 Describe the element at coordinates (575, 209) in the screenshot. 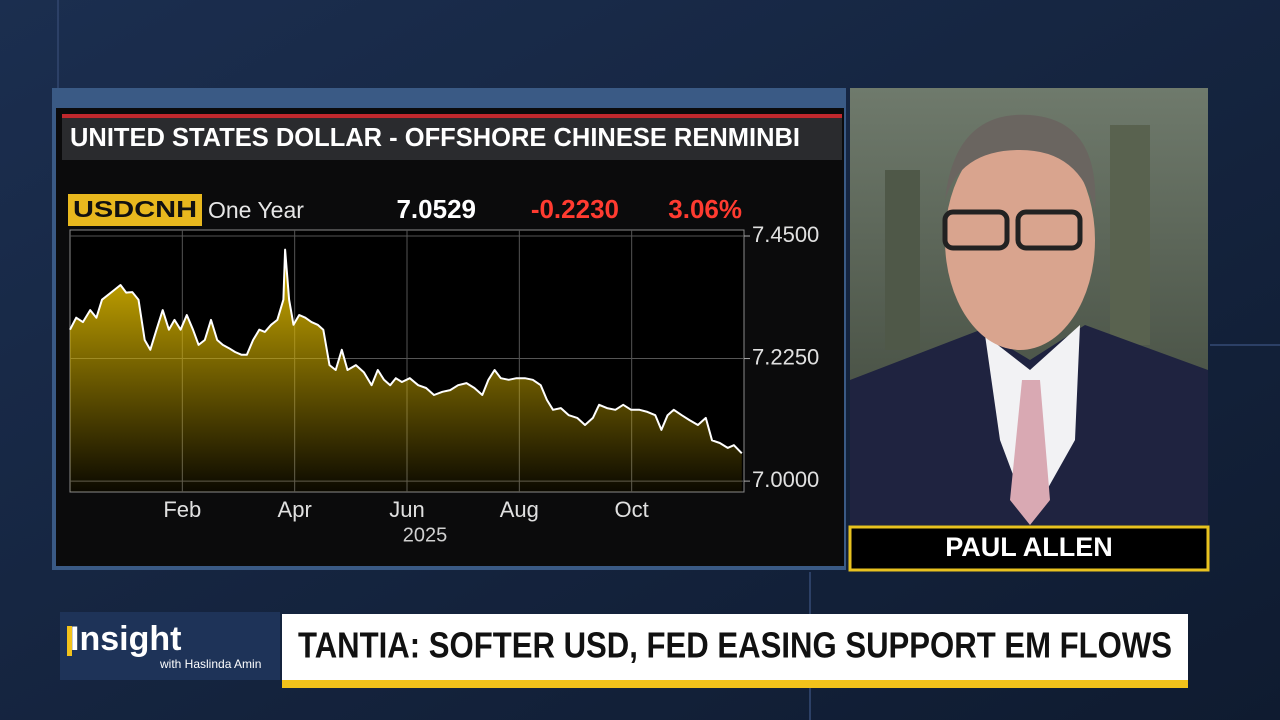

I see `change: -0.2230` at that location.